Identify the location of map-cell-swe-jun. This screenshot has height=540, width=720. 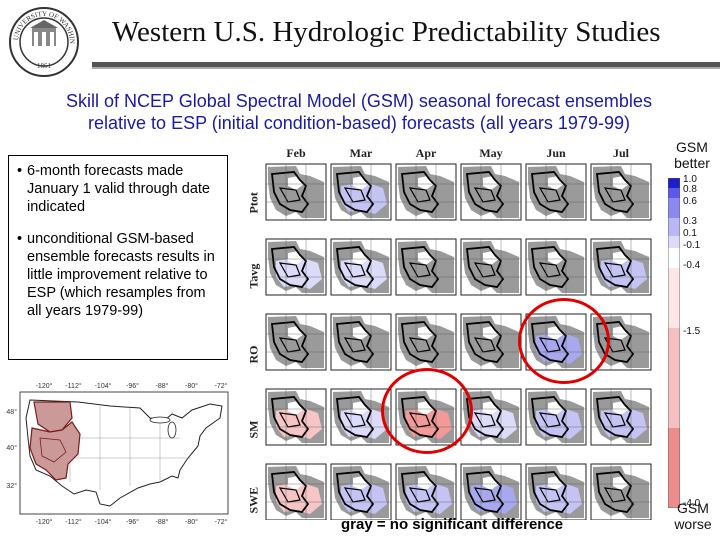
(556, 491).